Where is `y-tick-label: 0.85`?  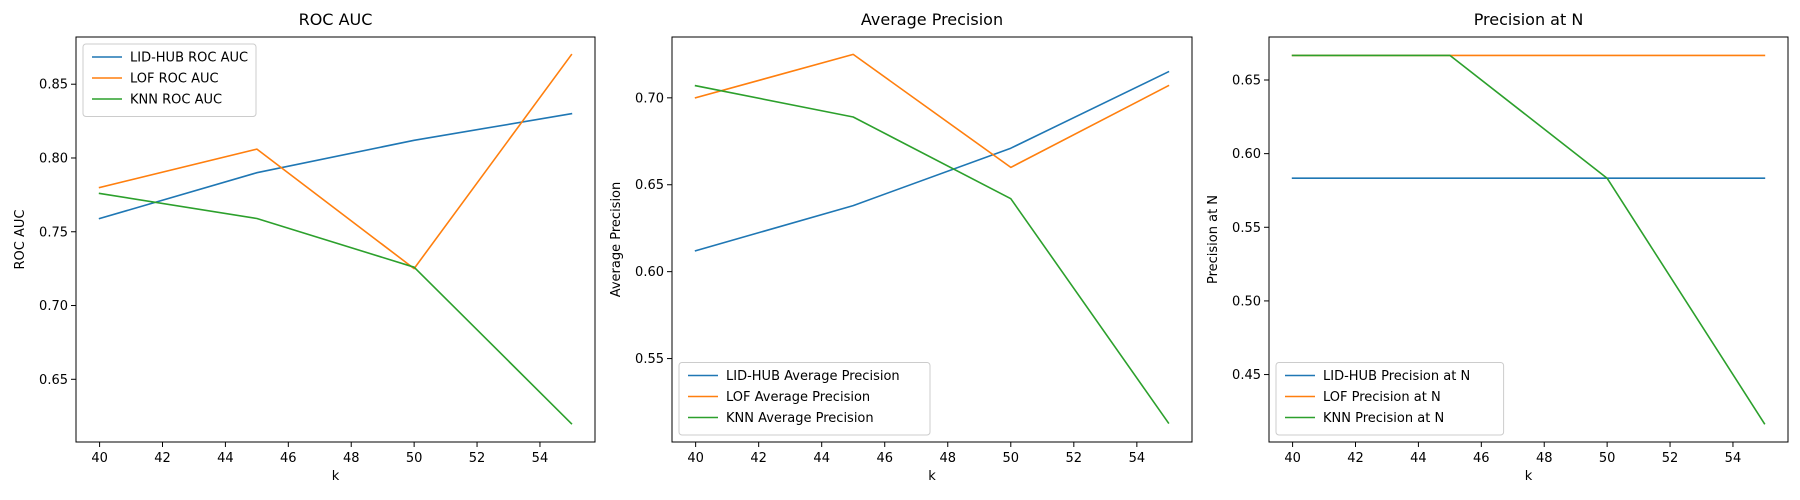
y-tick-label: 0.85 is located at coordinates (53, 85).